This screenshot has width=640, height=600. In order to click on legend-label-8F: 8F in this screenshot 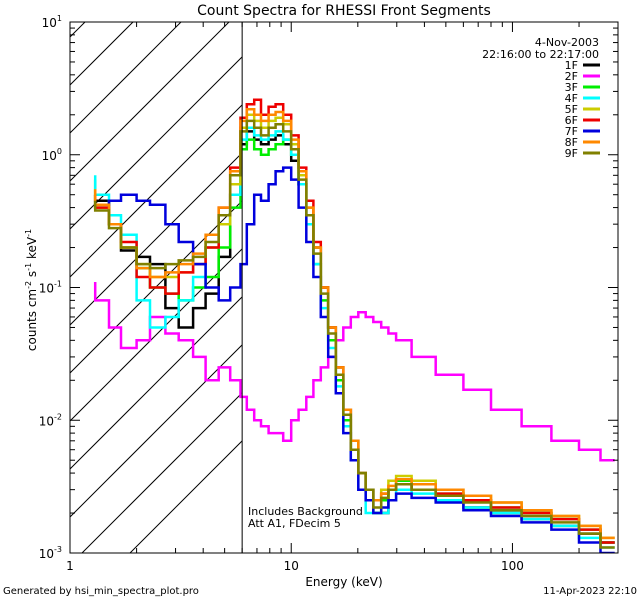, I will do `click(571, 142)`.